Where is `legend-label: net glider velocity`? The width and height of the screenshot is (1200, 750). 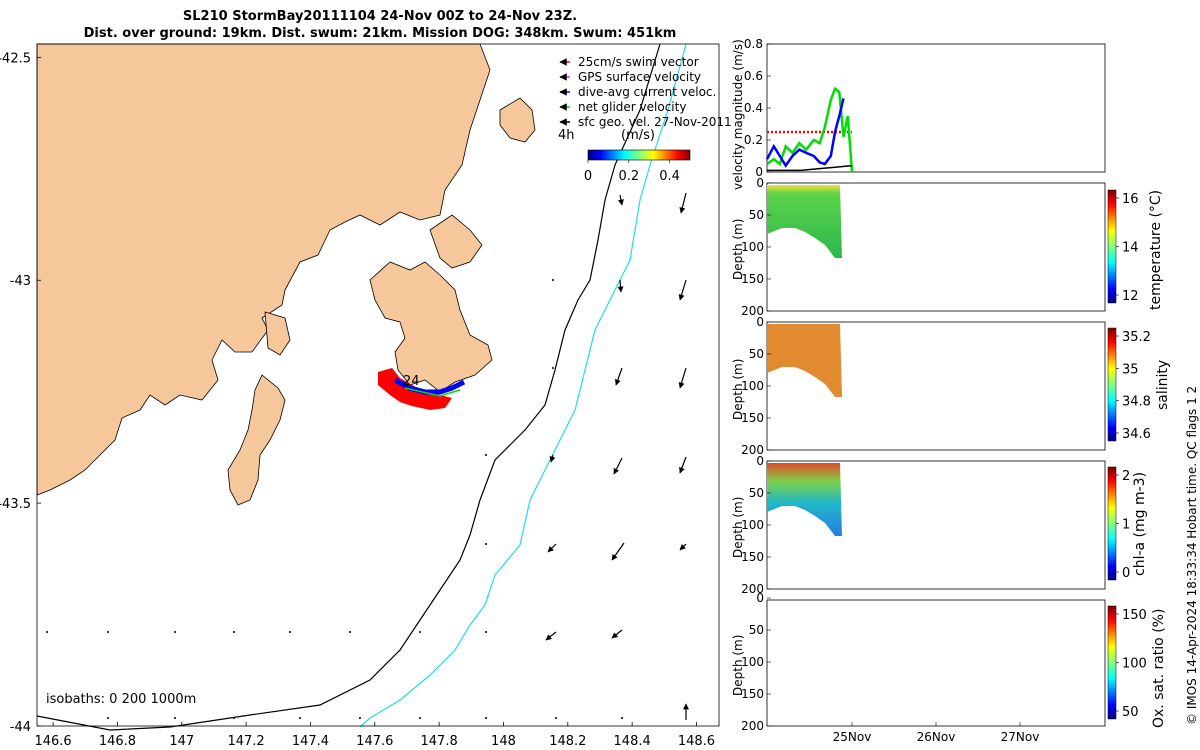 legend-label: net glider velocity is located at coordinates (632, 107).